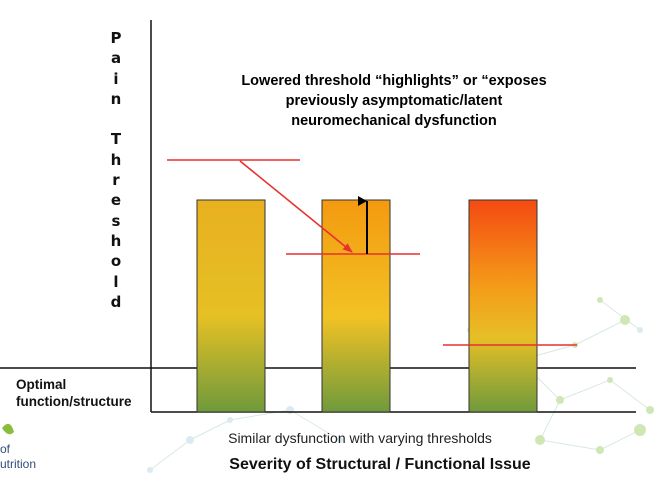 The width and height of the screenshot is (656, 486). I want to click on lowering-arrow, so click(296, 206).